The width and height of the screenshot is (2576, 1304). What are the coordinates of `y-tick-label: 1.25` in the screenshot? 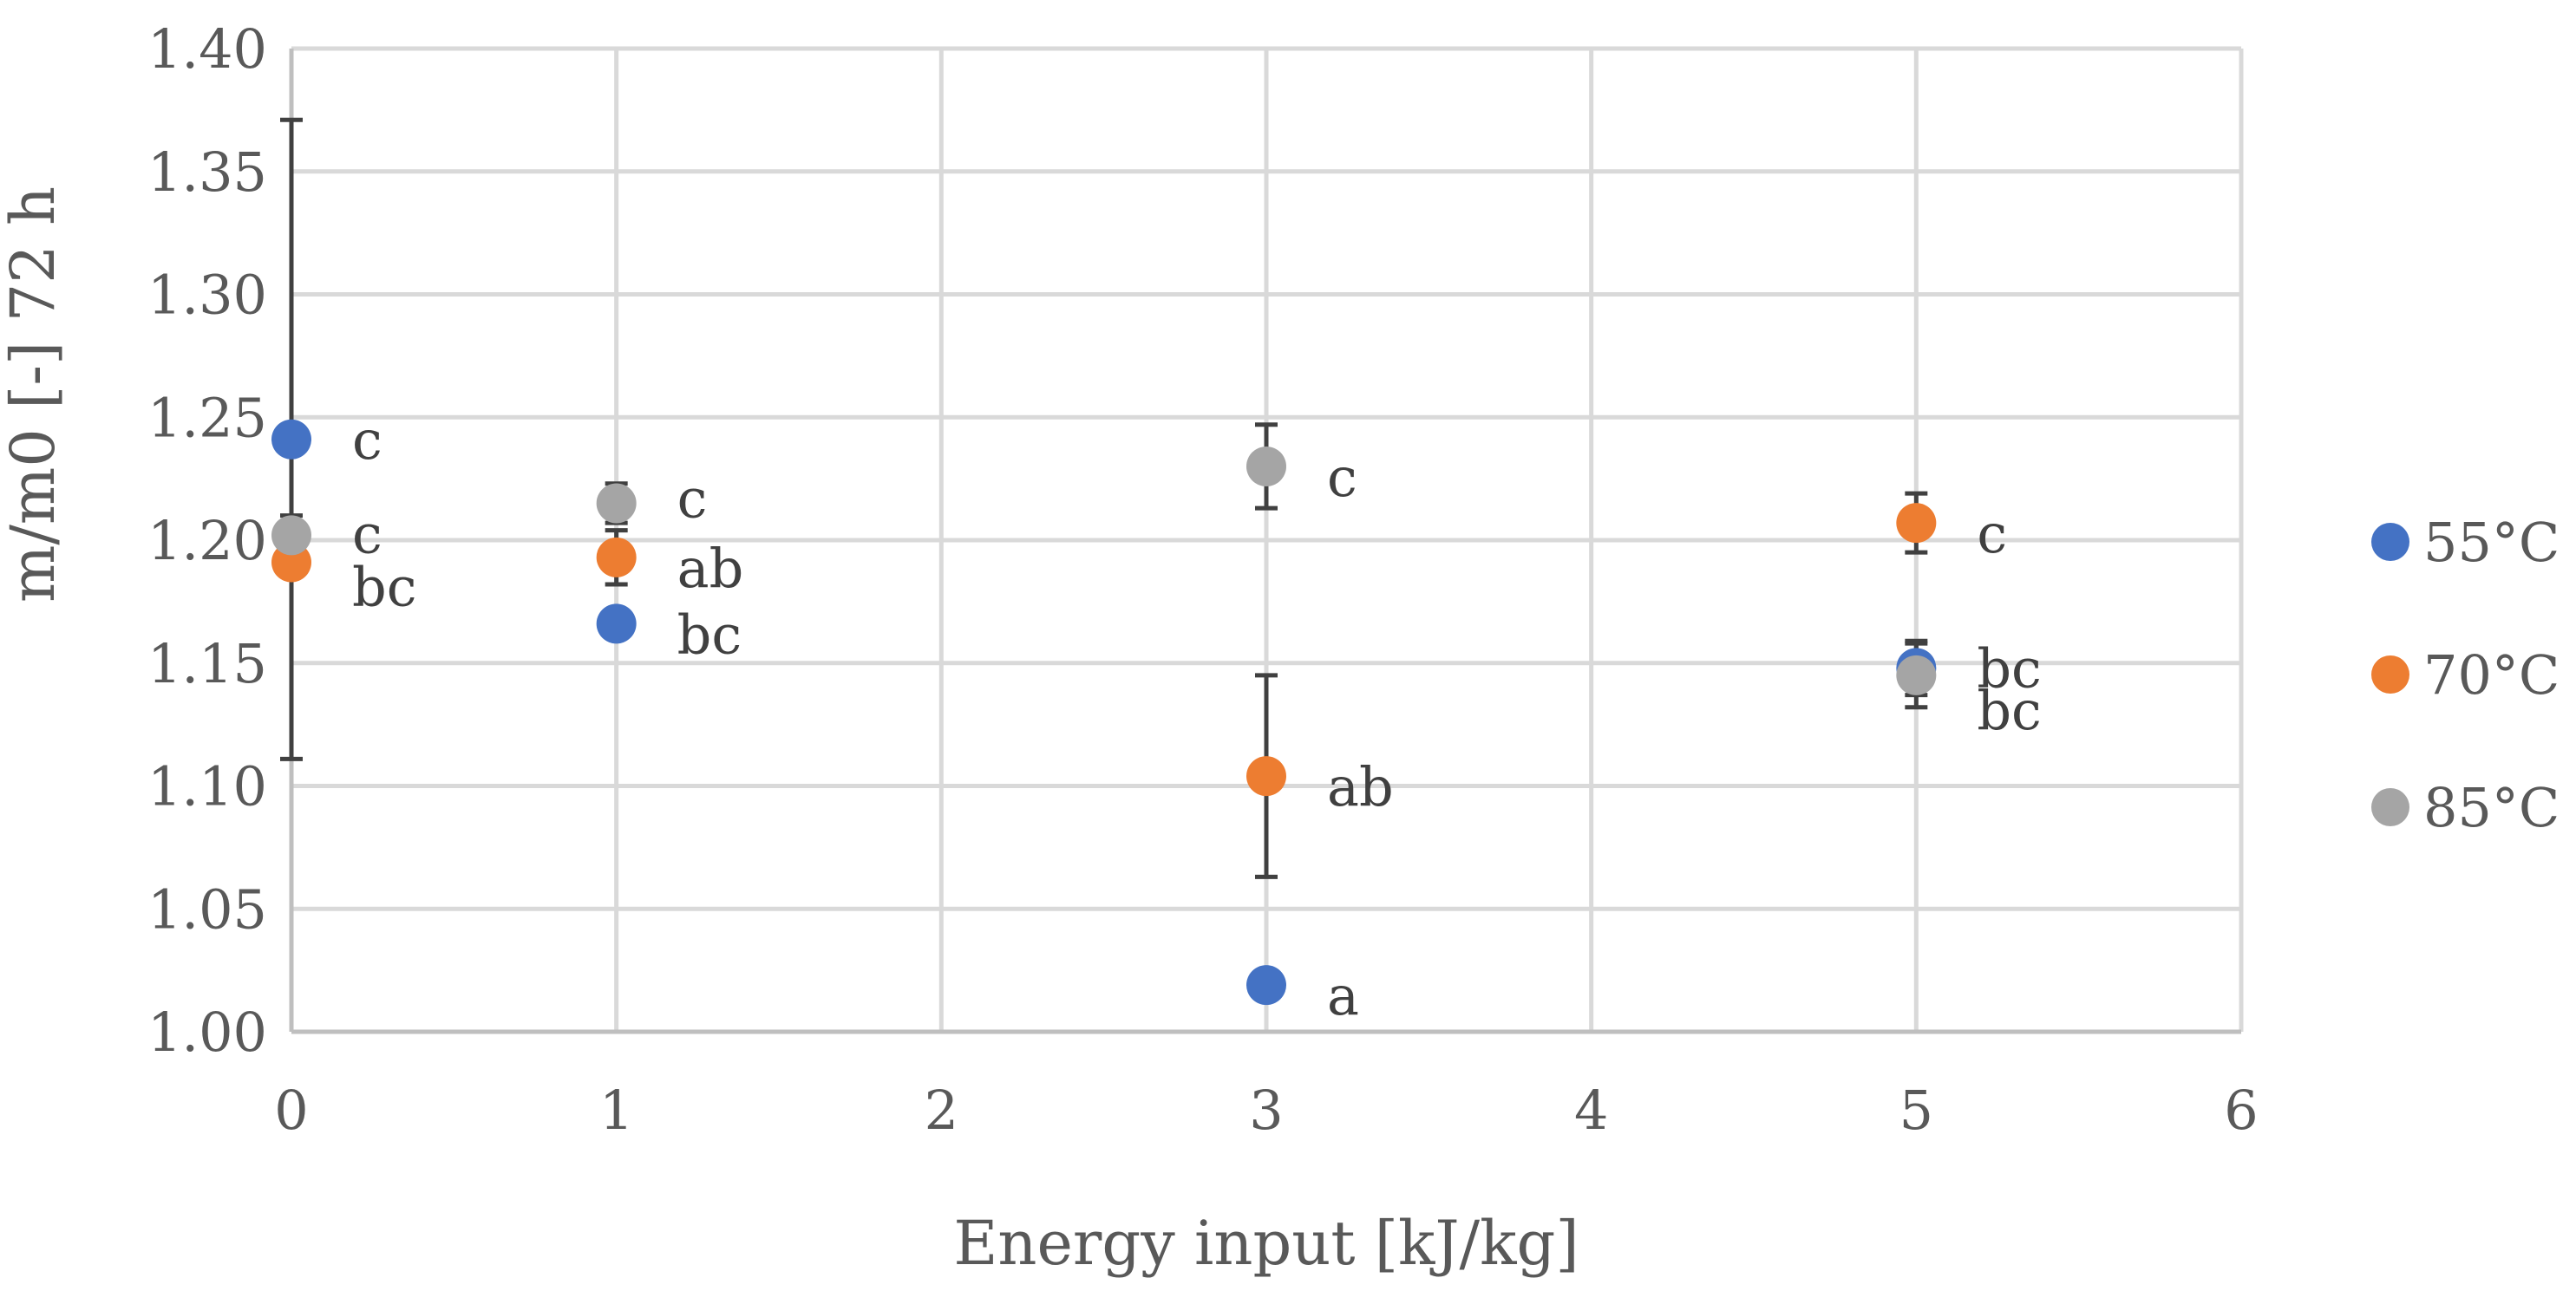 It's located at (207, 417).